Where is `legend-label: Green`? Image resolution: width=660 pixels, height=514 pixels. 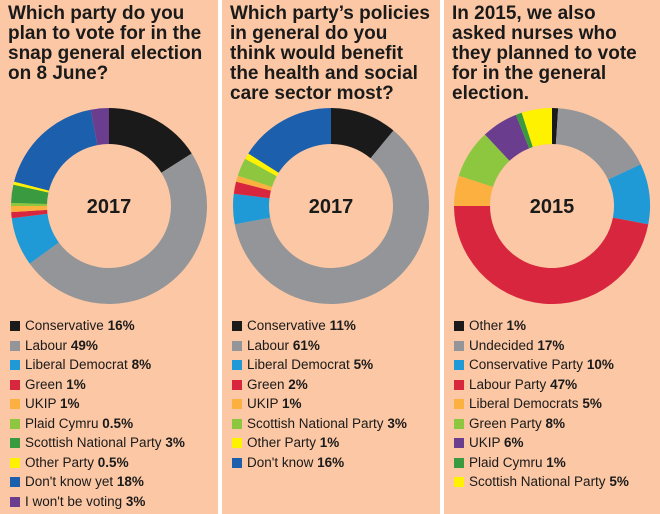
legend-label: Green is located at coordinates (44, 384).